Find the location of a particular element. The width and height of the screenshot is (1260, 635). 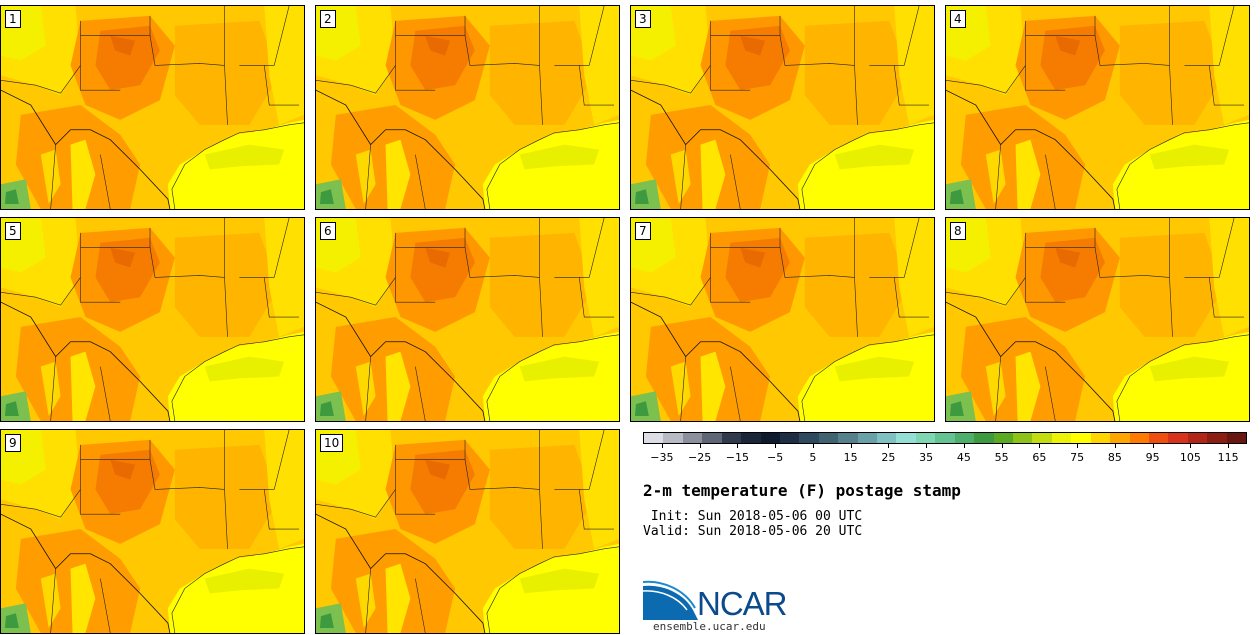

init-time: Init: Sun 2018-05-06 00 UTC is located at coordinates (753, 516).